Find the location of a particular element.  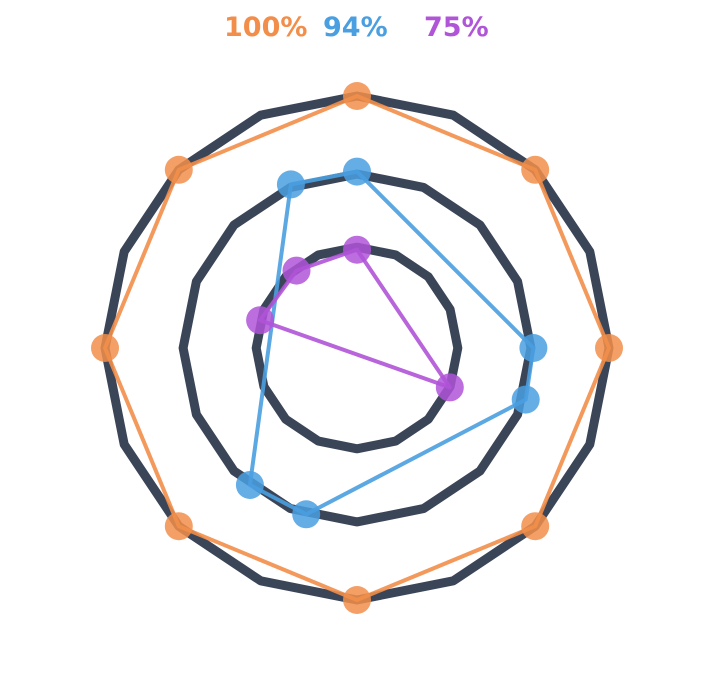

legend-item-94-percent: 94% is located at coordinates (355, 27).